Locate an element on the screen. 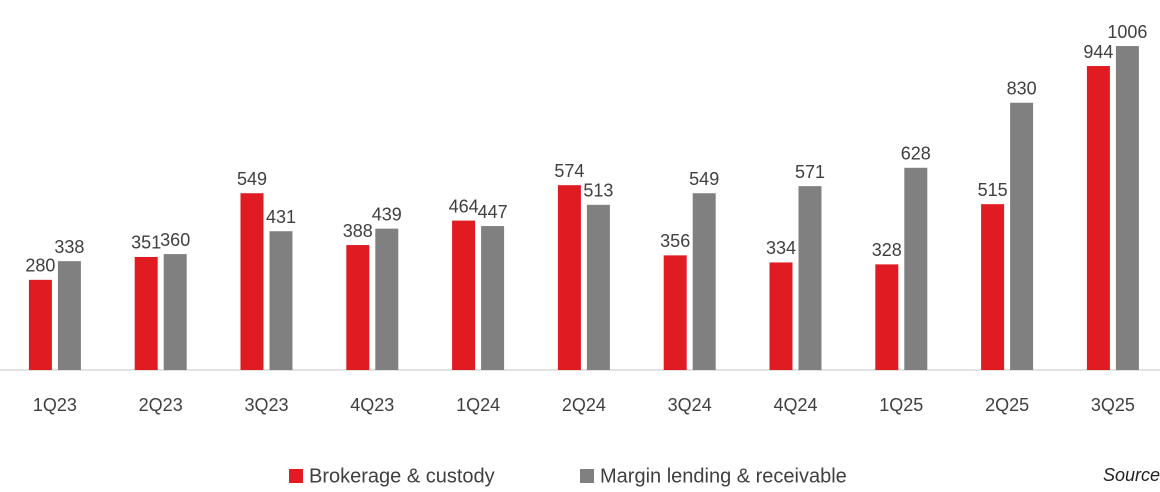 The height and width of the screenshot is (492, 1160). x-tick-label: 3Q25 is located at coordinates (1113, 405).